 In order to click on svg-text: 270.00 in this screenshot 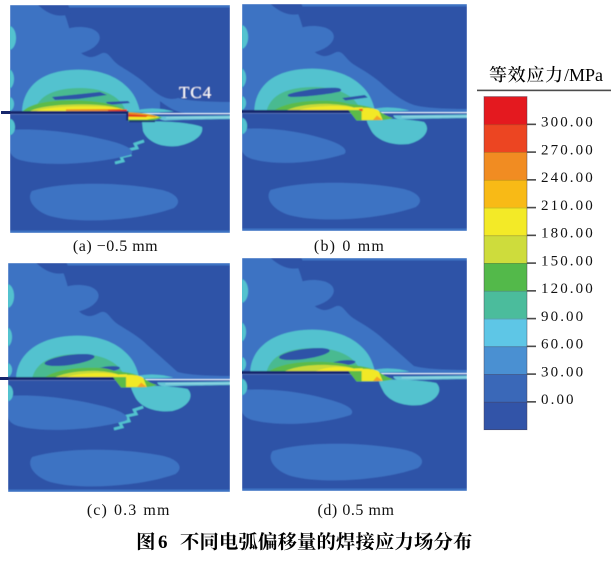, I will do `click(568, 150)`.